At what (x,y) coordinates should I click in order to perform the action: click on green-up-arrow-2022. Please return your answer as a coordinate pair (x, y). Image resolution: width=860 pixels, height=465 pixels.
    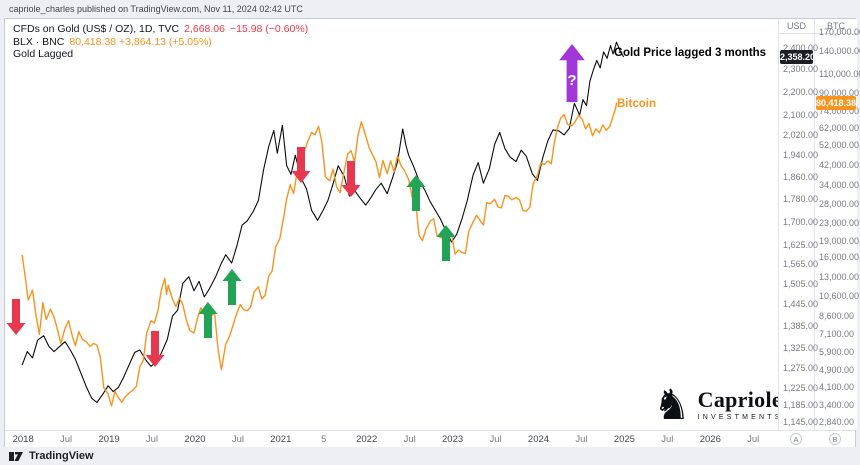
    Looking at the image, I should click on (416, 193).